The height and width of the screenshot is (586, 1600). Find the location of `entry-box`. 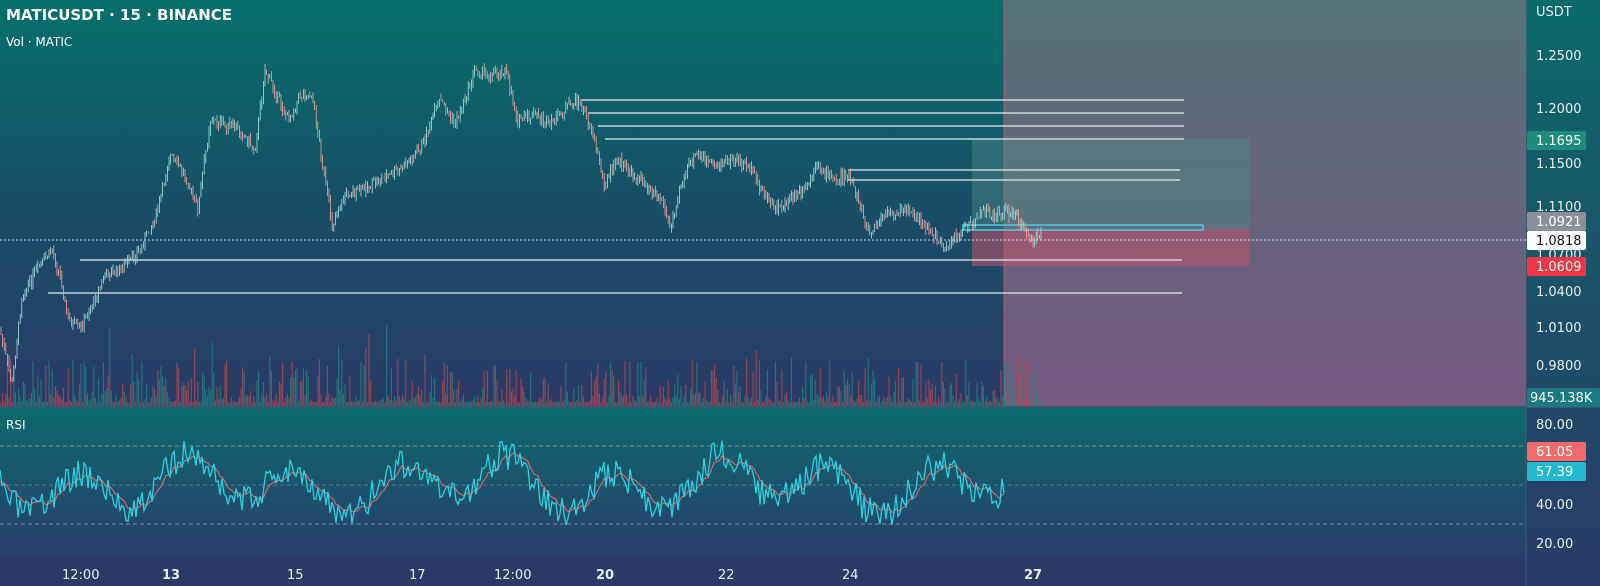

entry-box is located at coordinates (1083, 227).